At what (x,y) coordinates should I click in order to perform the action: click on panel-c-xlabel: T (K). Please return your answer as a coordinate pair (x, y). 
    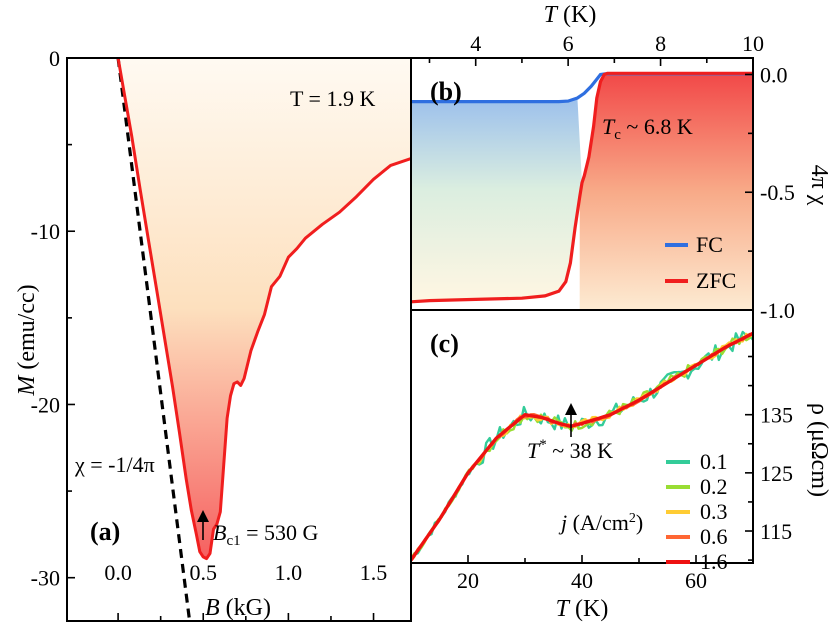
    Looking at the image, I should click on (582, 609).